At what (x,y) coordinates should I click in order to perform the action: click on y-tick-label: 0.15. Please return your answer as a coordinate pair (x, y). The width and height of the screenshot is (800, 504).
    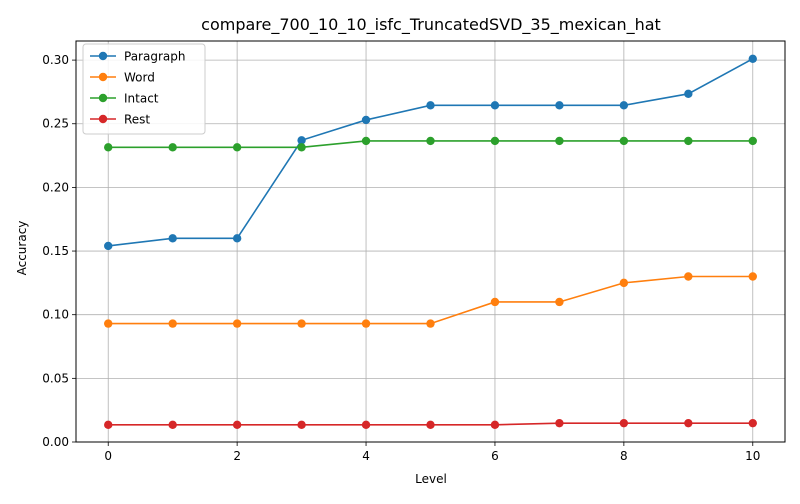
    Looking at the image, I should click on (55, 251).